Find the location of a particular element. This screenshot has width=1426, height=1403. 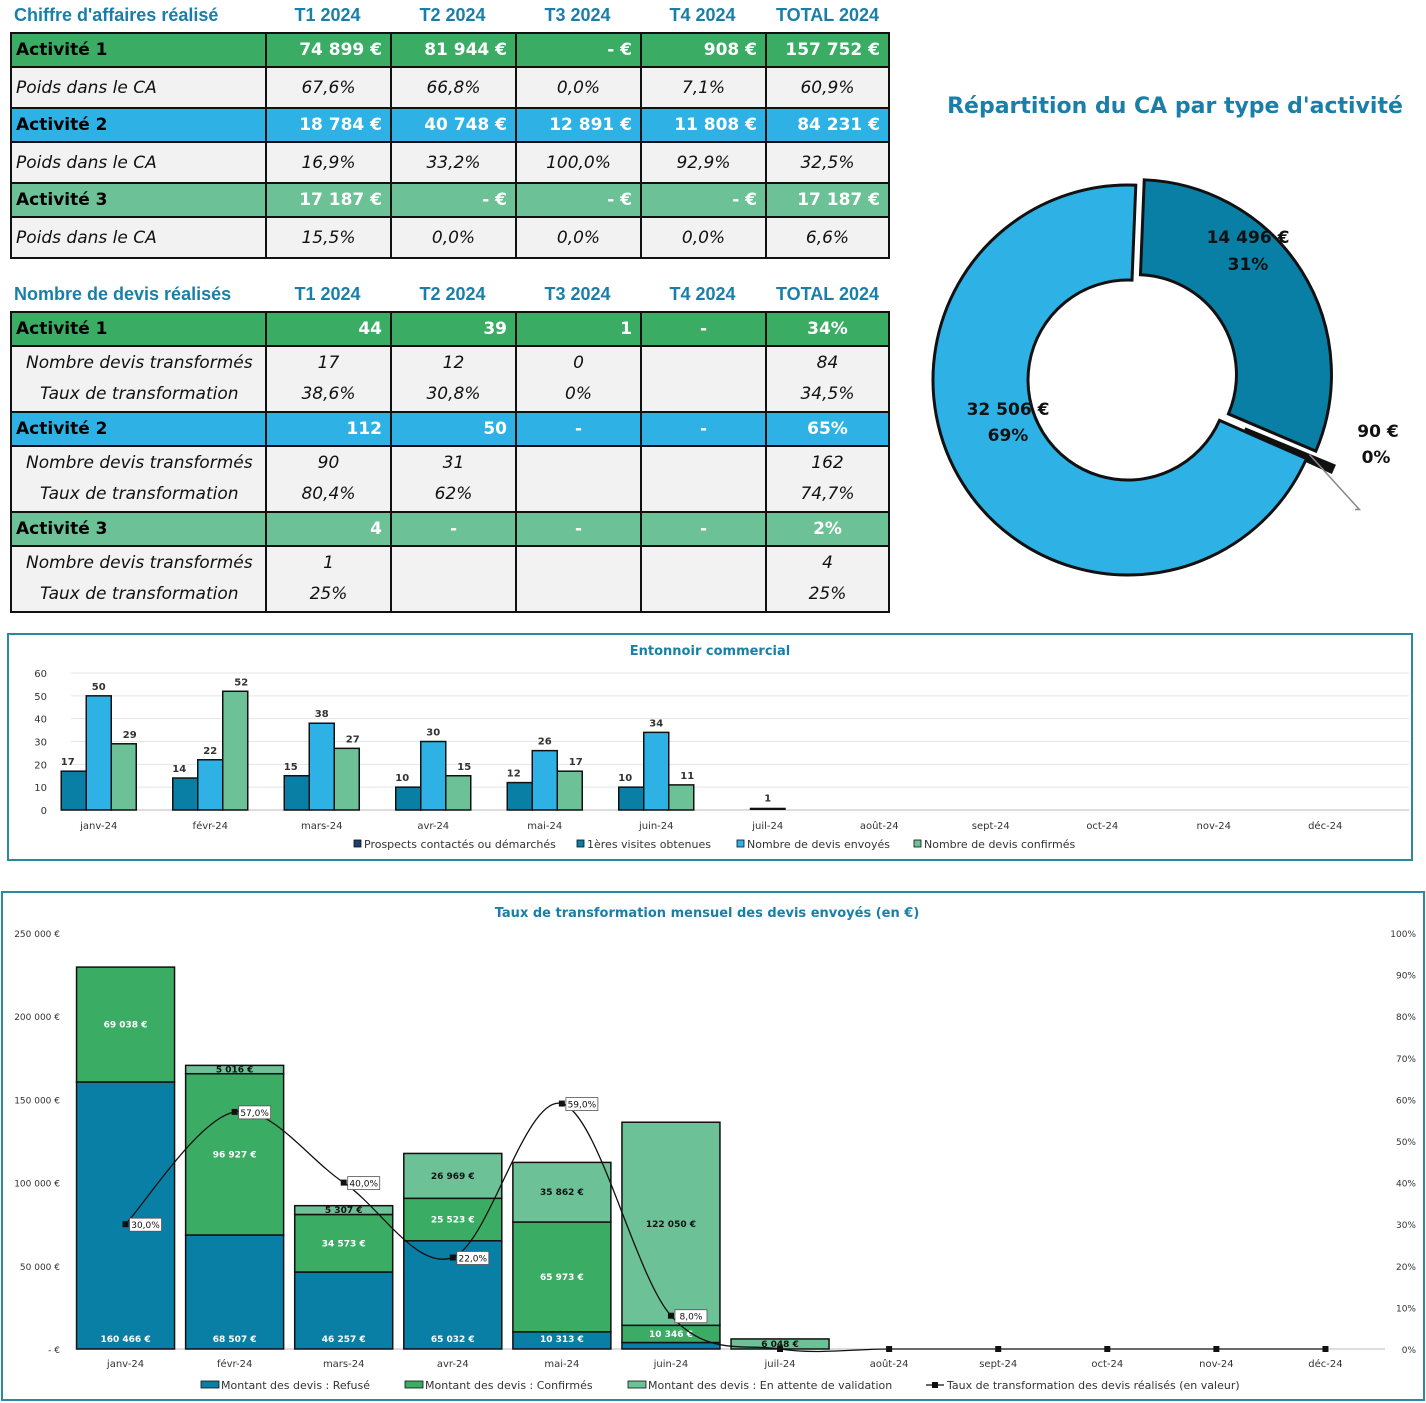

devis-group-cell: 4 is located at coordinates (328, 529).